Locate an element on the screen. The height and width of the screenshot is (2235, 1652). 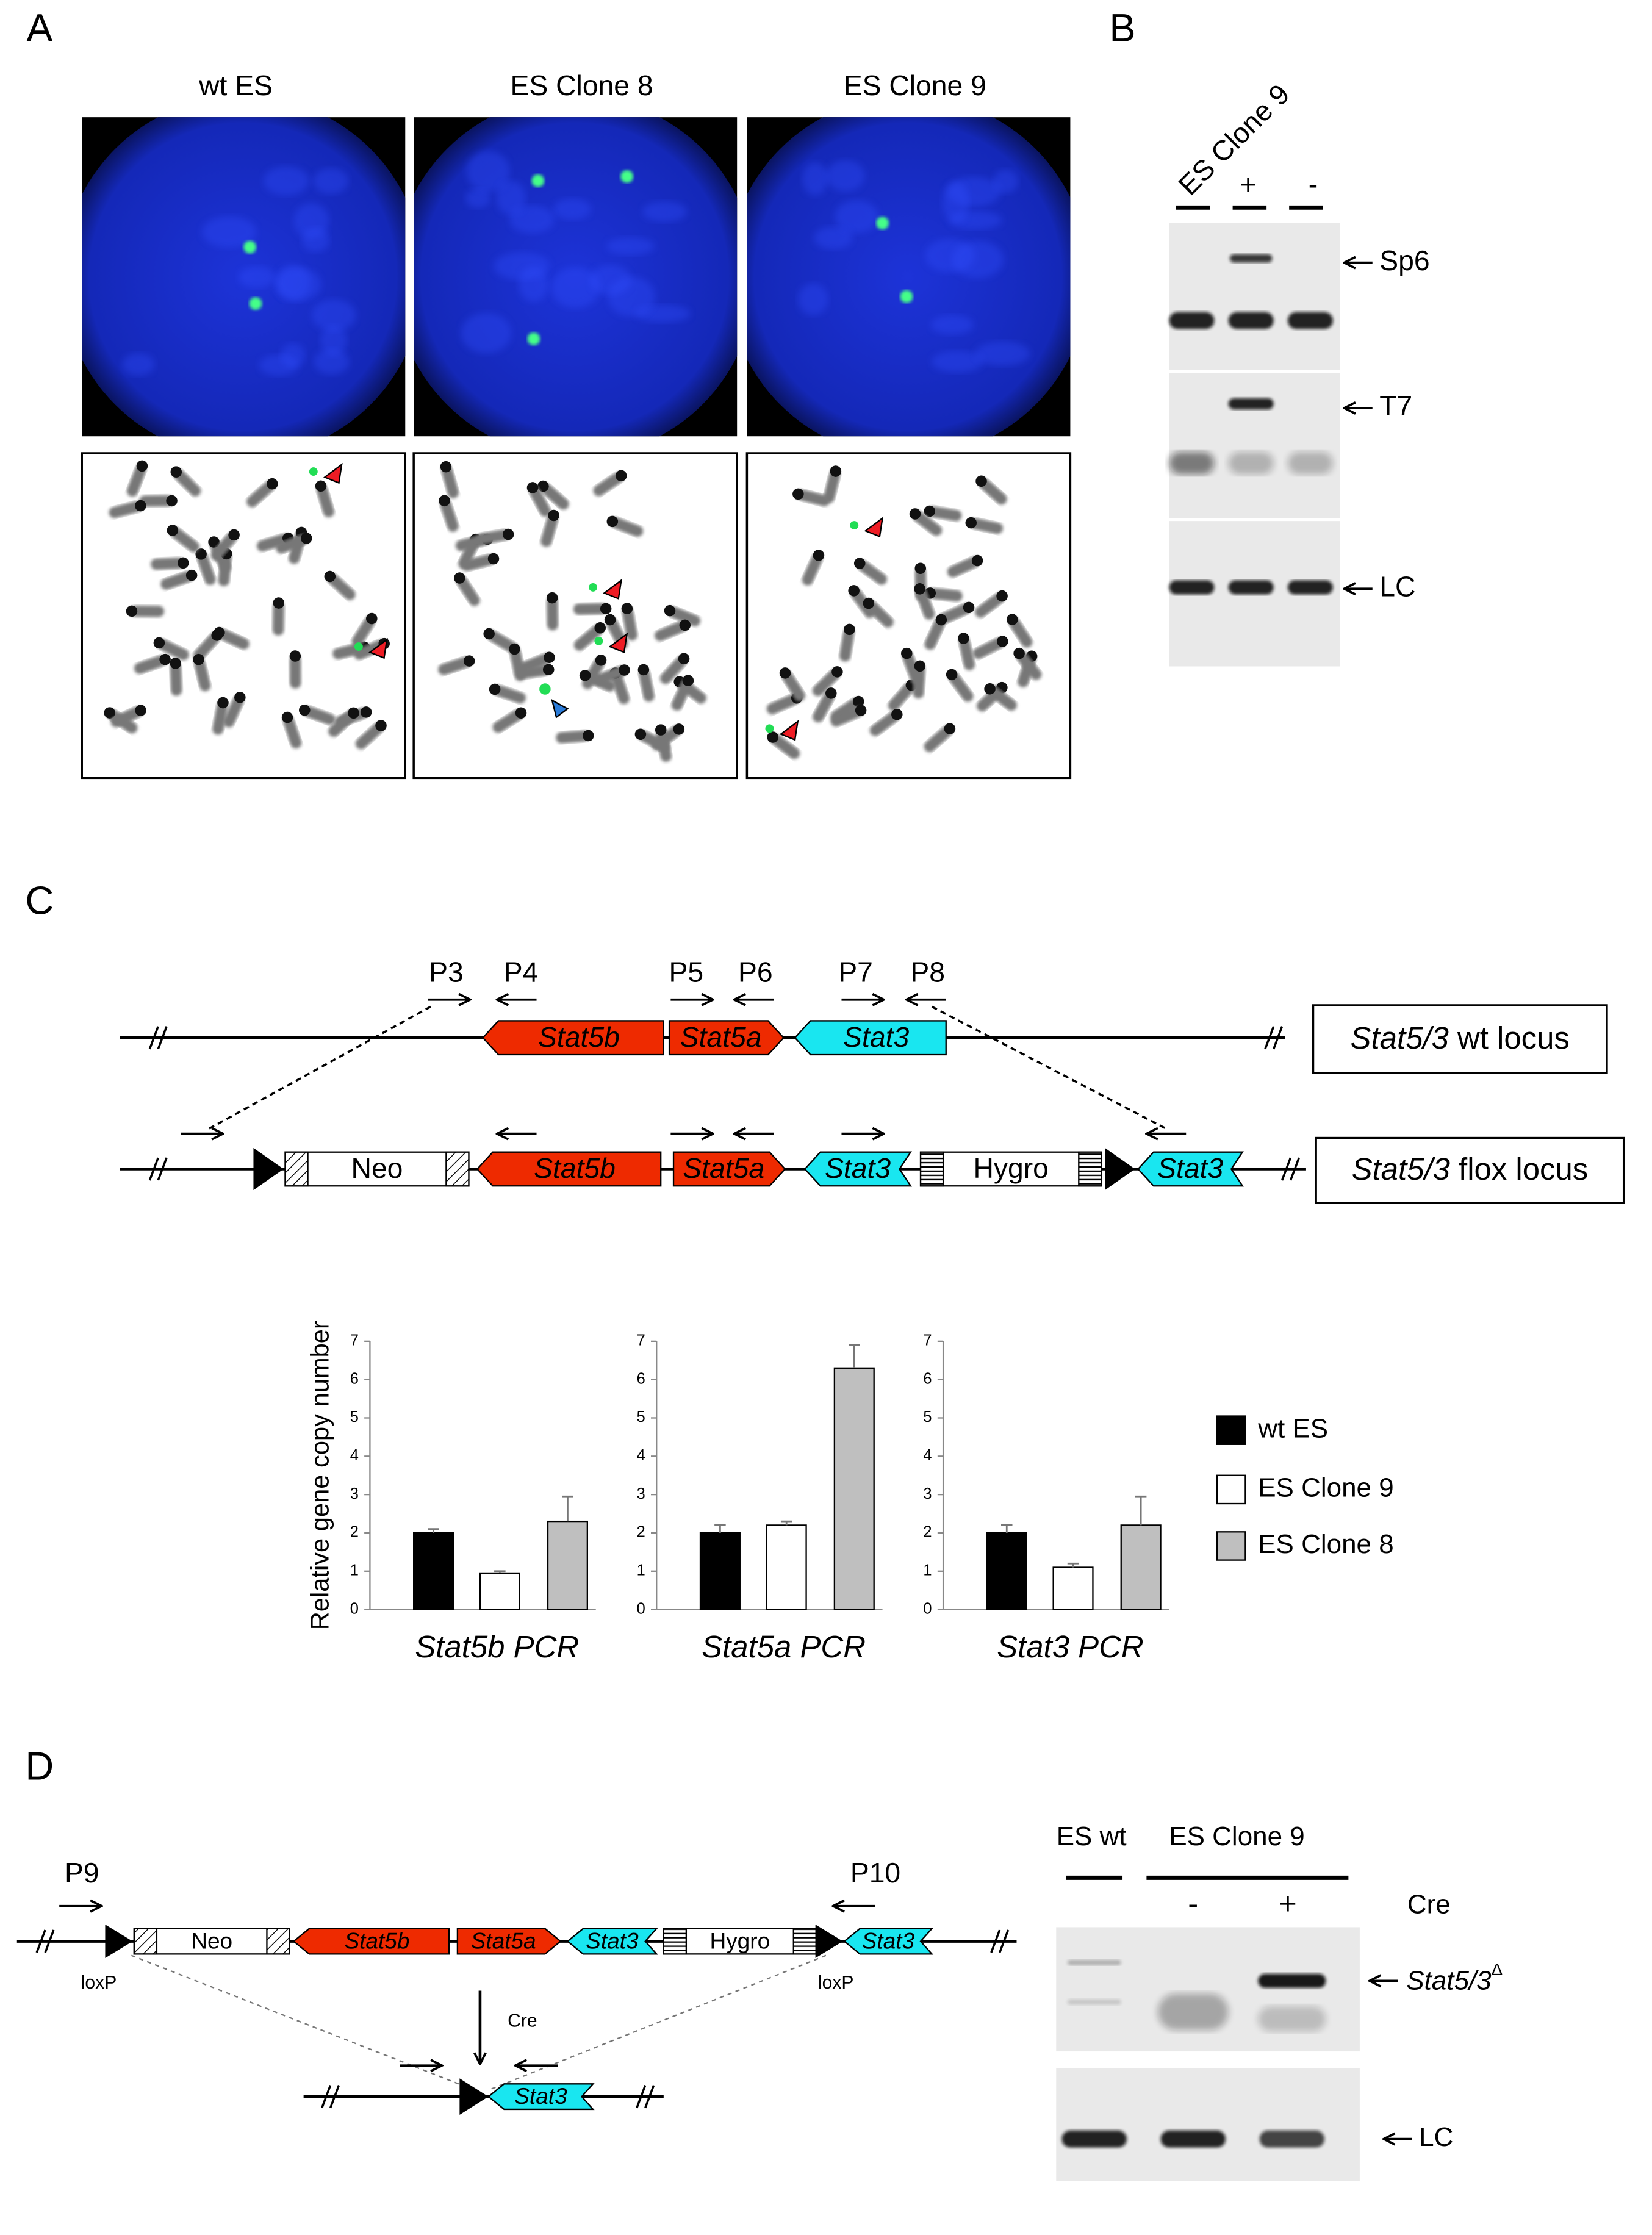
product-label: Stat5/3Δ is located at coordinates (1454, 1977).